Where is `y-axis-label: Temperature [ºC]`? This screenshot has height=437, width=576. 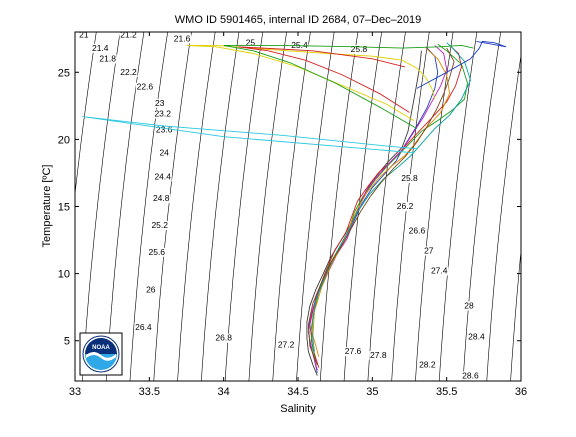 y-axis-label: Temperature [ºC] is located at coordinates (47, 206).